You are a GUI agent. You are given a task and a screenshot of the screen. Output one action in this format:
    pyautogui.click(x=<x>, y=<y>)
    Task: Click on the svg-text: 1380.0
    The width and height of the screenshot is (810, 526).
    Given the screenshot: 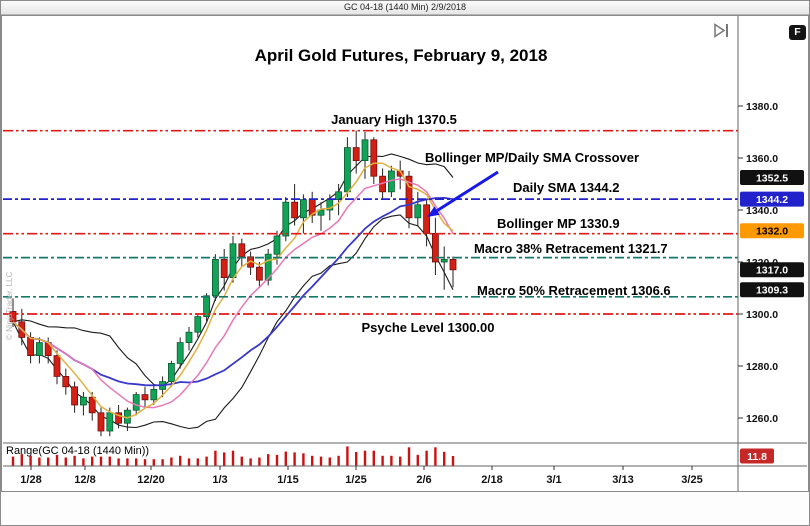 What is the action you would take?
    pyautogui.click(x=762, y=107)
    